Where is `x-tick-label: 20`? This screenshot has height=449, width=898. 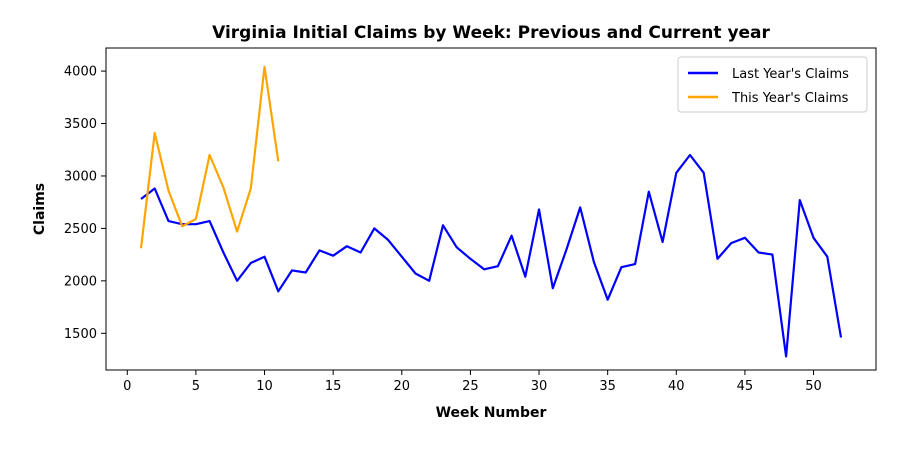 x-tick-label: 20 is located at coordinates (402, 386).